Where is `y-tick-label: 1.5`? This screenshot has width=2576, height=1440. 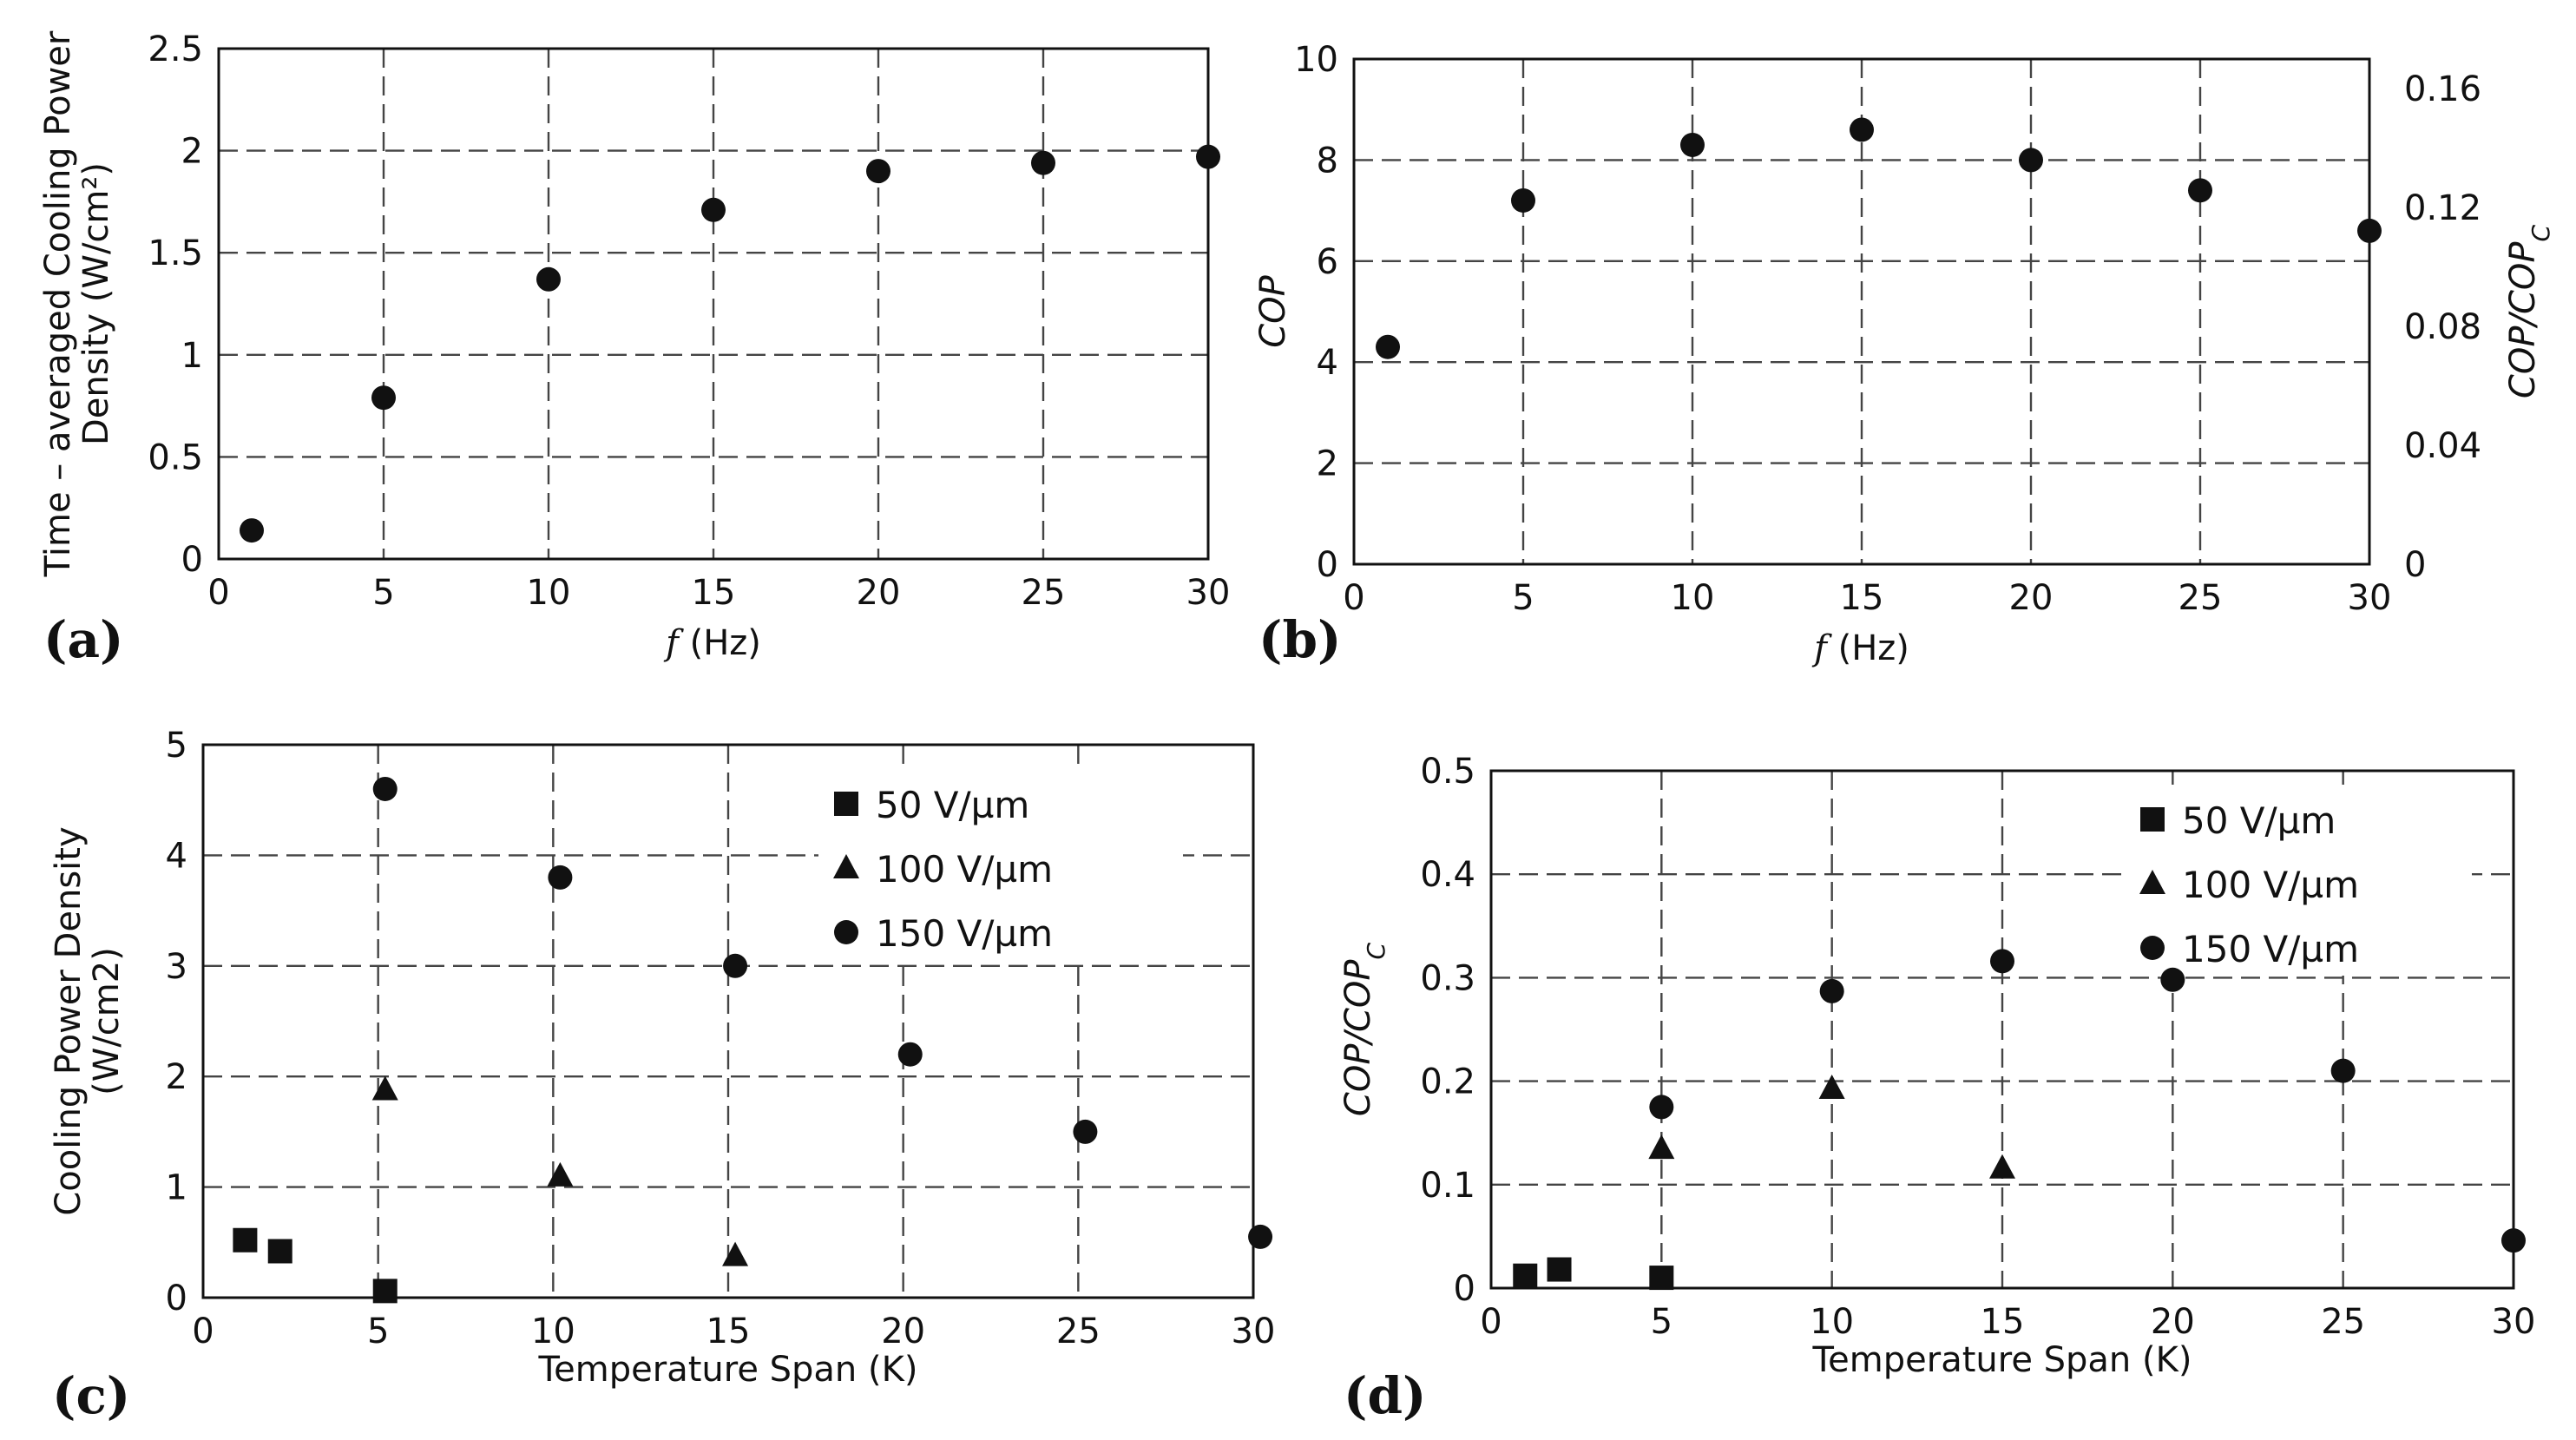
y-tick-label: 1.5 is located at coordinates (175, 253).